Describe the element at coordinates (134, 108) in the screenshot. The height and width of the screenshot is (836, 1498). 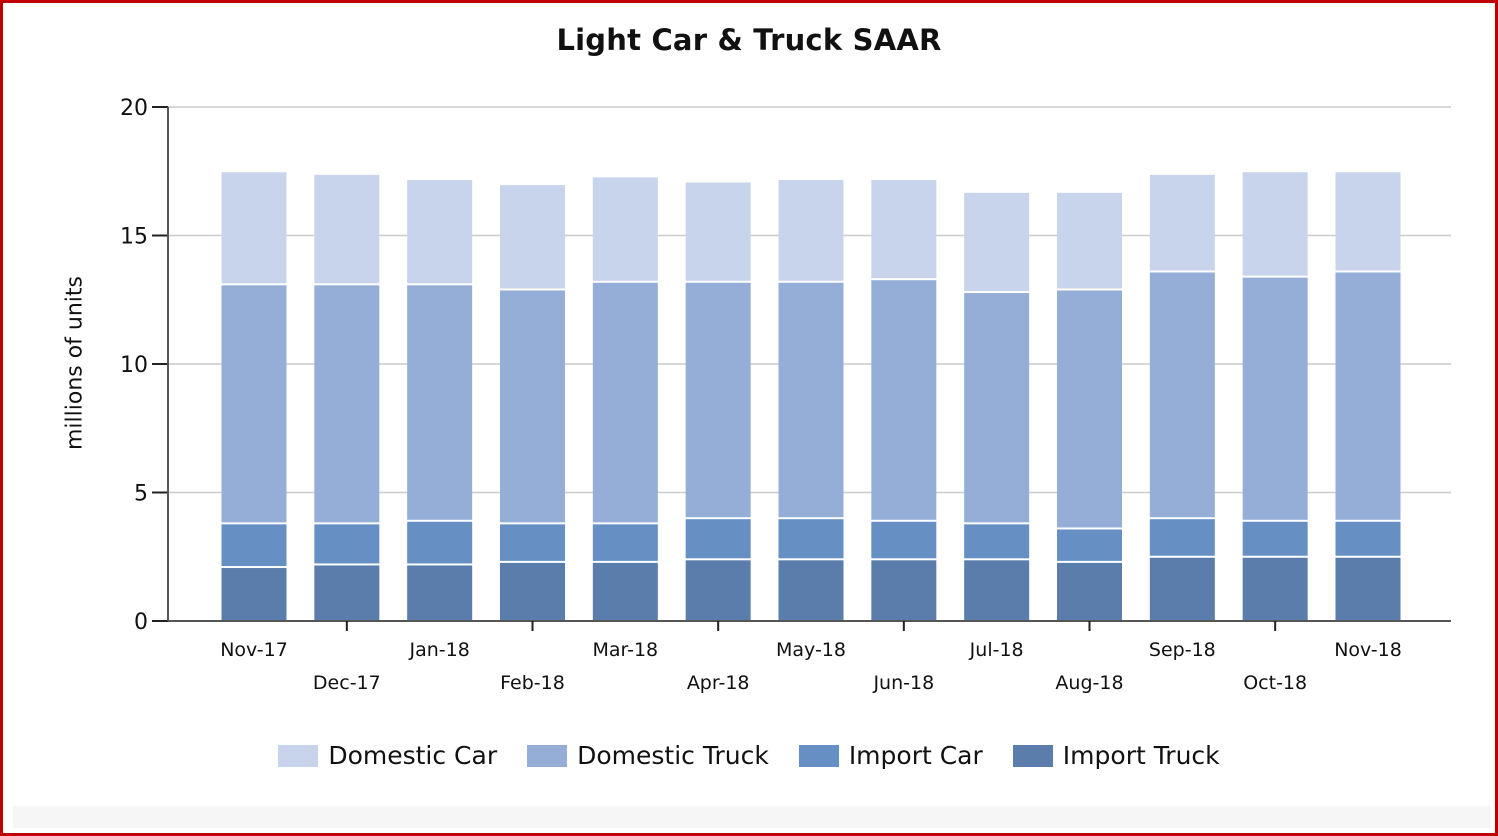
I see `y-tick-label-20: 20` at that location.